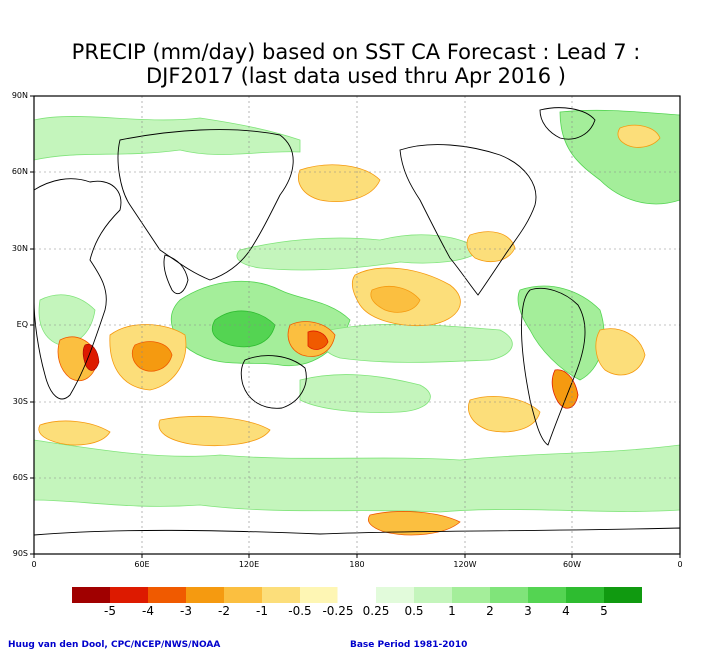 The height and width of the screenshot is (650, 712). What do you see at coordinates (19, 95) in the screenshot?
I see `lat-label-90n: 90N` at bounding box center [19, 95].